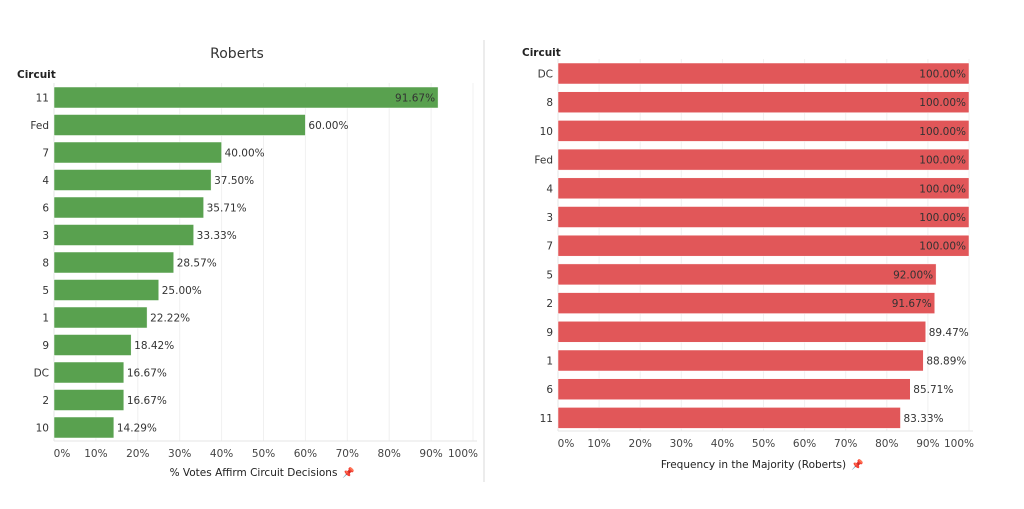 The image size is (1024, 509). I want to click on x-axis-title: % Votes Affirm Circuit Decisions, so click(254, 473).